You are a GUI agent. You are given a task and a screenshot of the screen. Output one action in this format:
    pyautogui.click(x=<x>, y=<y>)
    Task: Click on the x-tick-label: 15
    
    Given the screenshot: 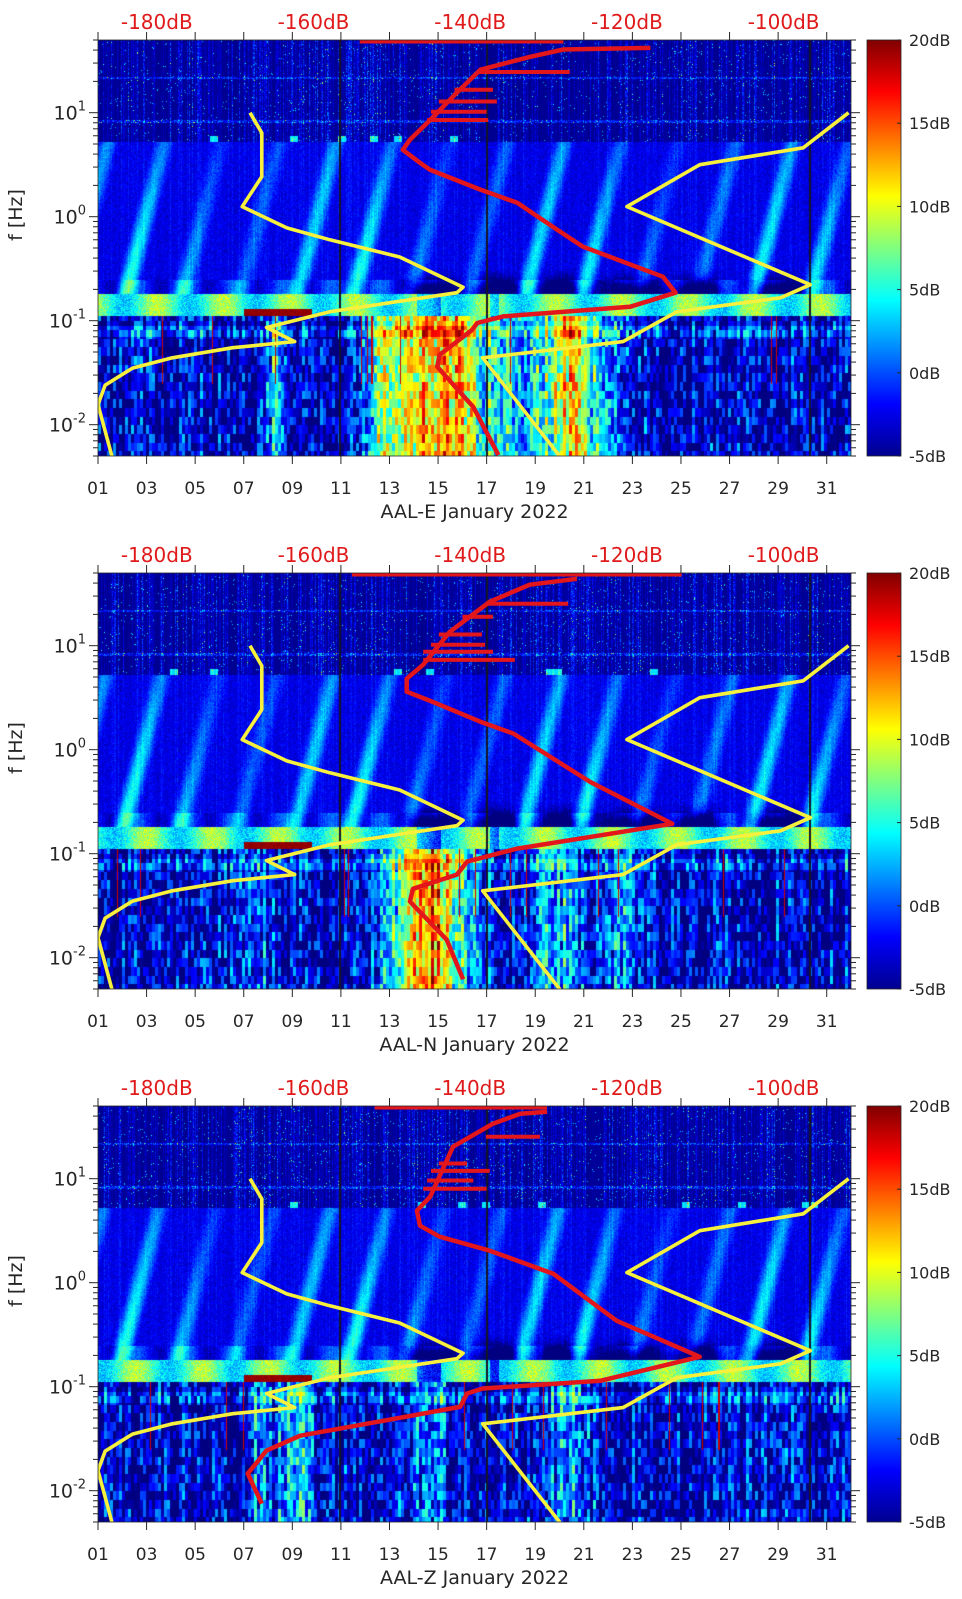 What is the action you would take?
    pyautogui.click(x=438, y=1555)
    